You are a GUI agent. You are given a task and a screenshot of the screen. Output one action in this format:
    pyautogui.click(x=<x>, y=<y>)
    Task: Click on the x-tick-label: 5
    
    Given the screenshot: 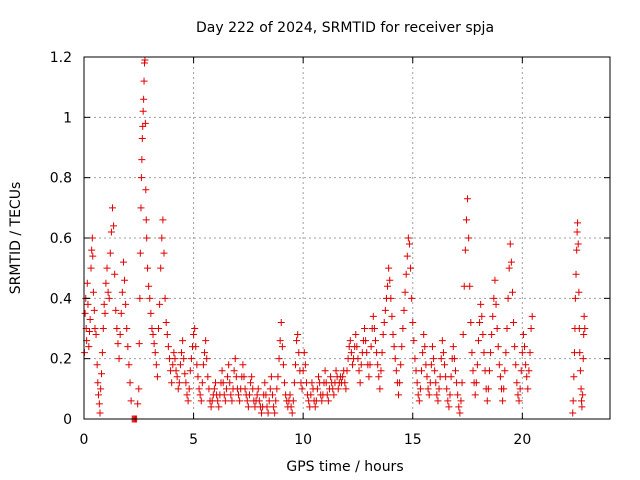 What is the action you would take?
    pyautogui.click(x=193, y=440)
    